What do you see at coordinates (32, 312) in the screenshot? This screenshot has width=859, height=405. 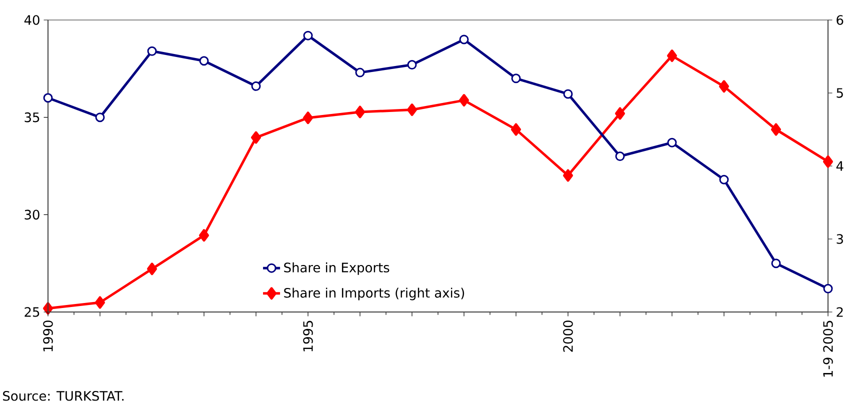 I see `y-tick-label: 25` at bounding box center [32, 312].